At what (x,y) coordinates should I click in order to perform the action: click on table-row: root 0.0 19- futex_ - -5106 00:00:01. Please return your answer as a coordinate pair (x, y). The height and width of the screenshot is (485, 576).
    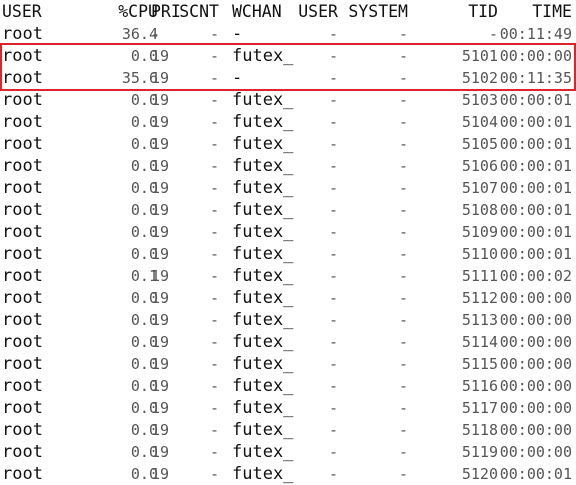
    Looking at the image, I should click on (288, 166).